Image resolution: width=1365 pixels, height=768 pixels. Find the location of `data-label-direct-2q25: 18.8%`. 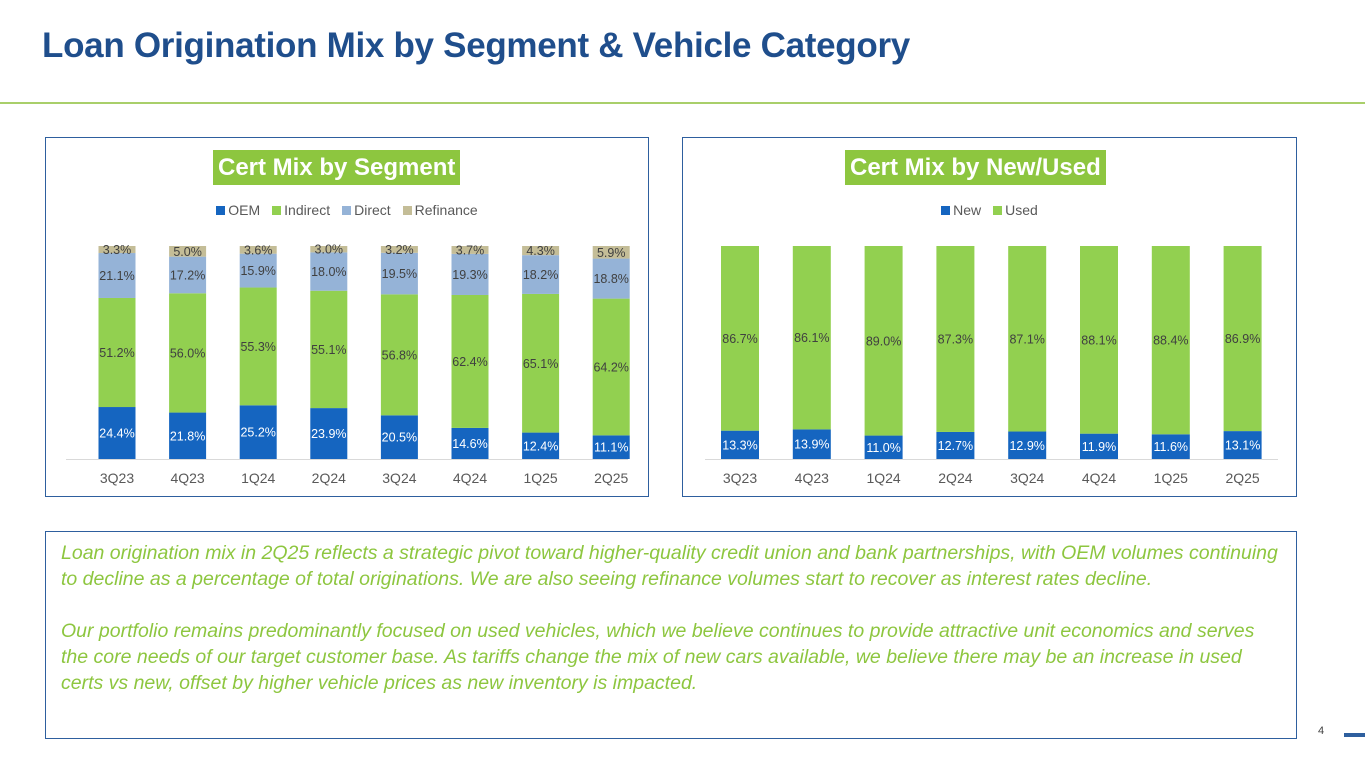

data-label-direct-2q25: 18.8% is located at coordinates (610, 279).